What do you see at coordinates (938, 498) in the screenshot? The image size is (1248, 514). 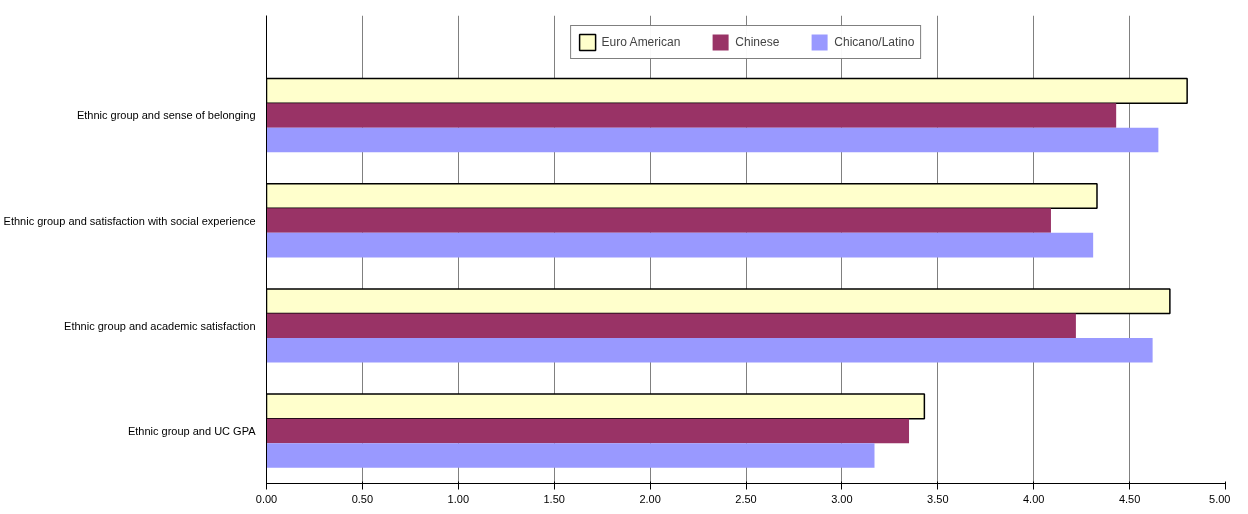 I see `x-tick-label: 3.50` at bounding box center [938, 498].